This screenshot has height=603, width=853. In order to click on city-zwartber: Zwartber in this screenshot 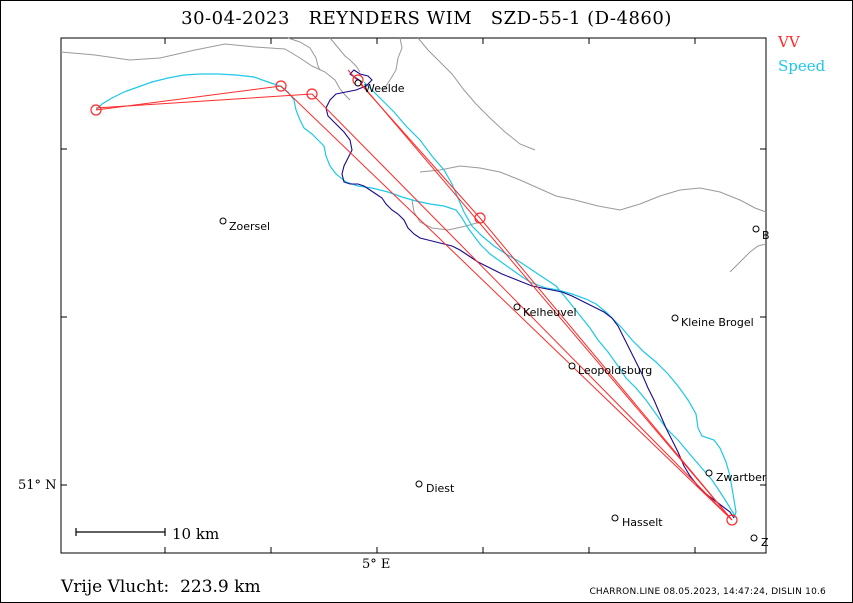, I will do `click(741, 477)`.